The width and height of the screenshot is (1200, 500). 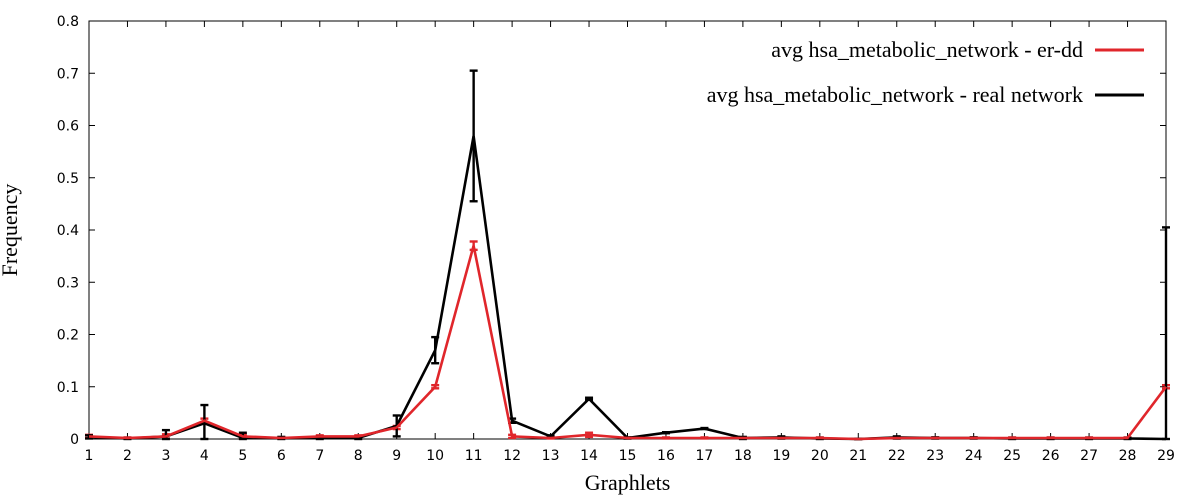 I want to click on x-tick-label: 29, so click(x=1166, y=456).